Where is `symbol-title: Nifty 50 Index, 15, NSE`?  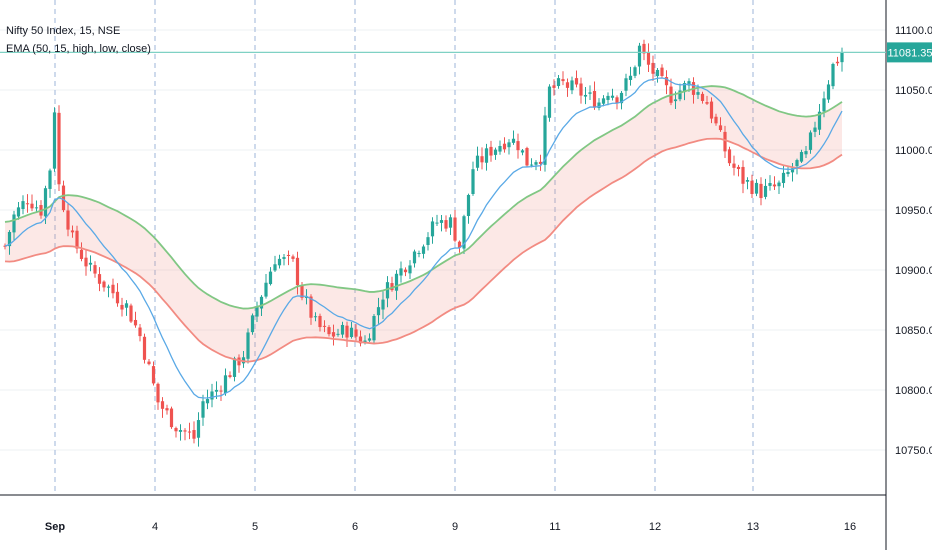 symbol-title: Nifty 50 Index, 15, NSE is located at coordinates (63, 31).